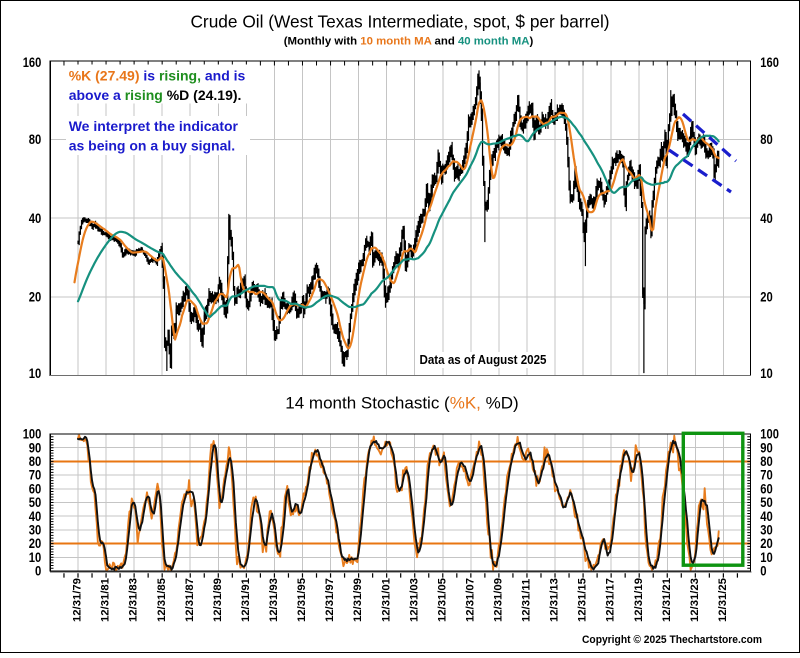 This screenshot has height=658, width=800. I want to click on svg-text: We interpret the indicator, so click(154, 126).